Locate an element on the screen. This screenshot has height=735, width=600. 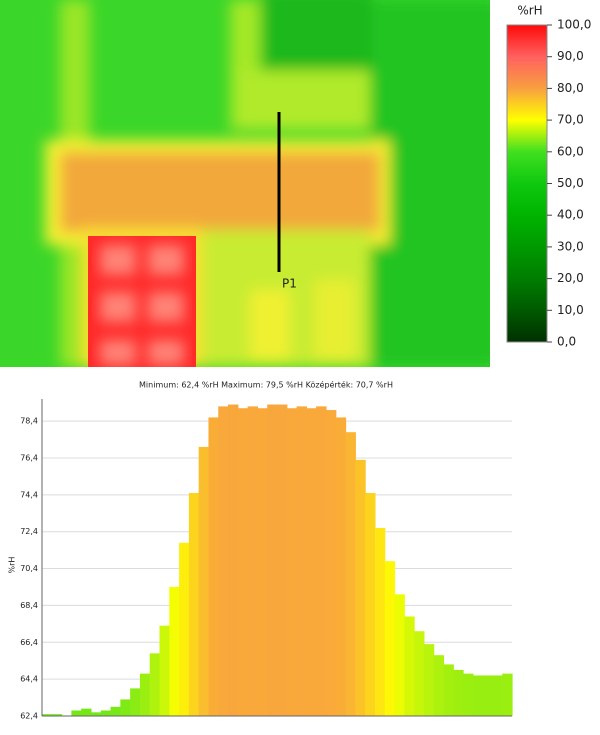
y-tick-label: 78,4 is located at coordinates (29, 421).